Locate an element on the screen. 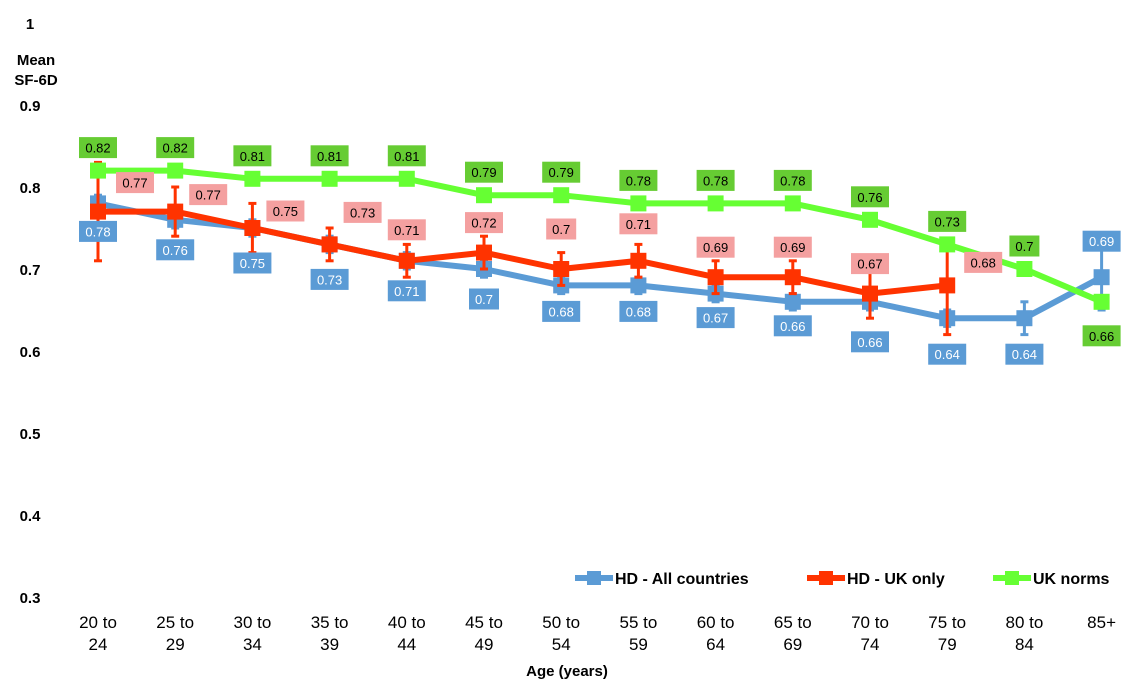 Image resolution: width=1131 pixels, height=685 pixels. y-tick-label: 0.3 is located at coordinates (30, 598).